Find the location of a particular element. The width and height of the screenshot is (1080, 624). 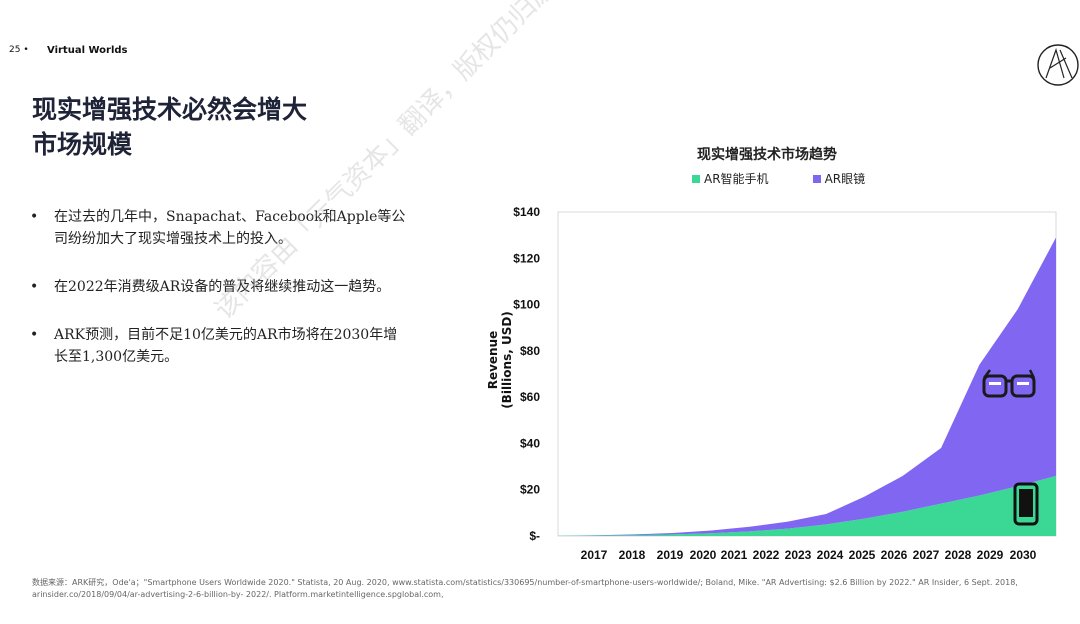

y-tick-label: $120 is located at coordinates (526, 258).